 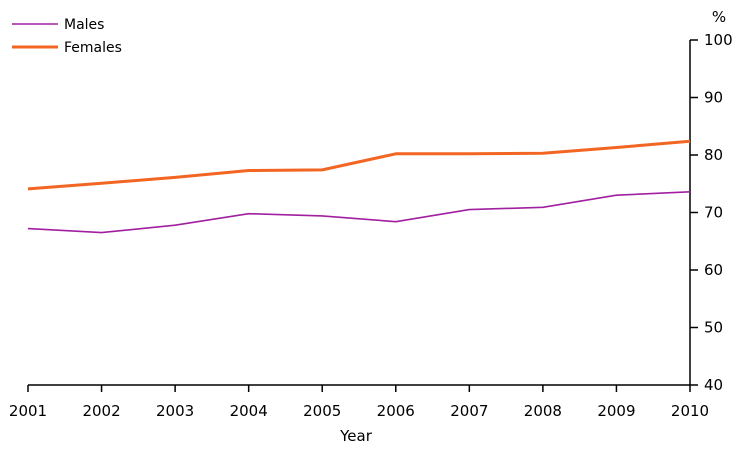 What do you see at coordinates (249, 411) in the screenshot?
I see `x-tick-label-2004: 2004` at bounding box center [249, 411].